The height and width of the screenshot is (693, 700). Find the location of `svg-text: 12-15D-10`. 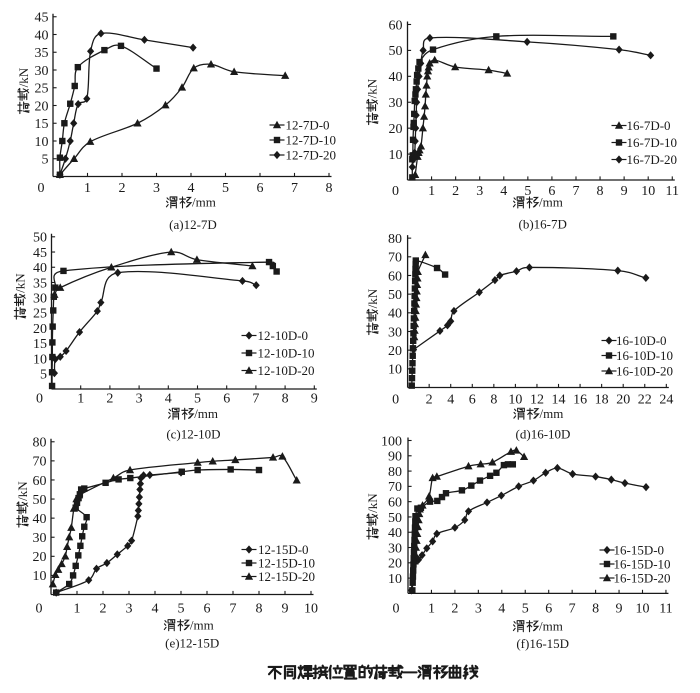

svg-text: 12-15D-10 is located at coordinates (286, 562).